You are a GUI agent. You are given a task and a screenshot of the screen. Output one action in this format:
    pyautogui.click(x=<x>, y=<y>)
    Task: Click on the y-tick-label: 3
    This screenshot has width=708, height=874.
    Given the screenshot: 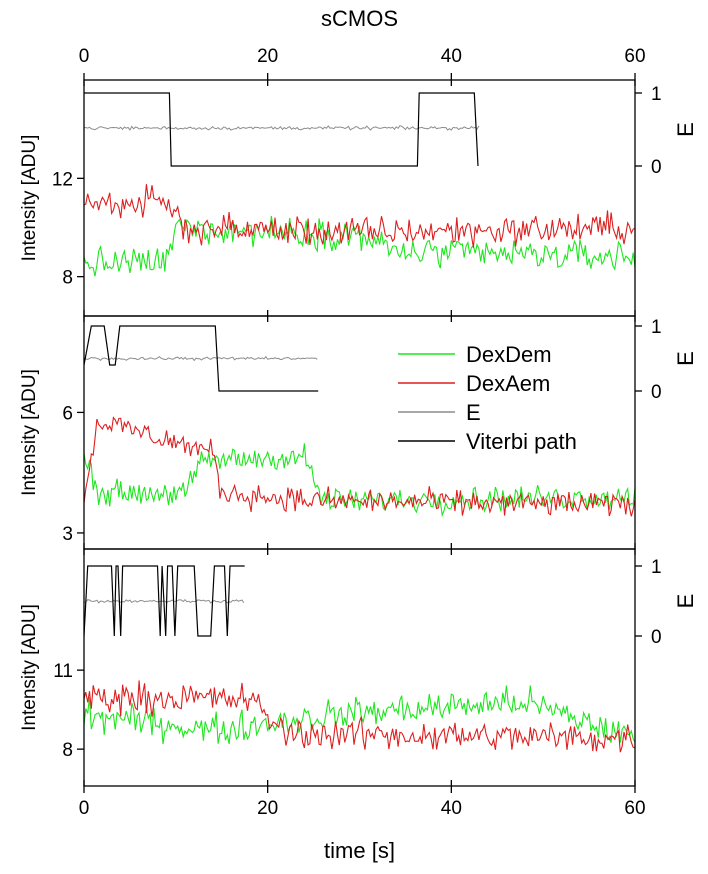 What is the action you would take?
    pyautogui.click(x=67, y=534)
    